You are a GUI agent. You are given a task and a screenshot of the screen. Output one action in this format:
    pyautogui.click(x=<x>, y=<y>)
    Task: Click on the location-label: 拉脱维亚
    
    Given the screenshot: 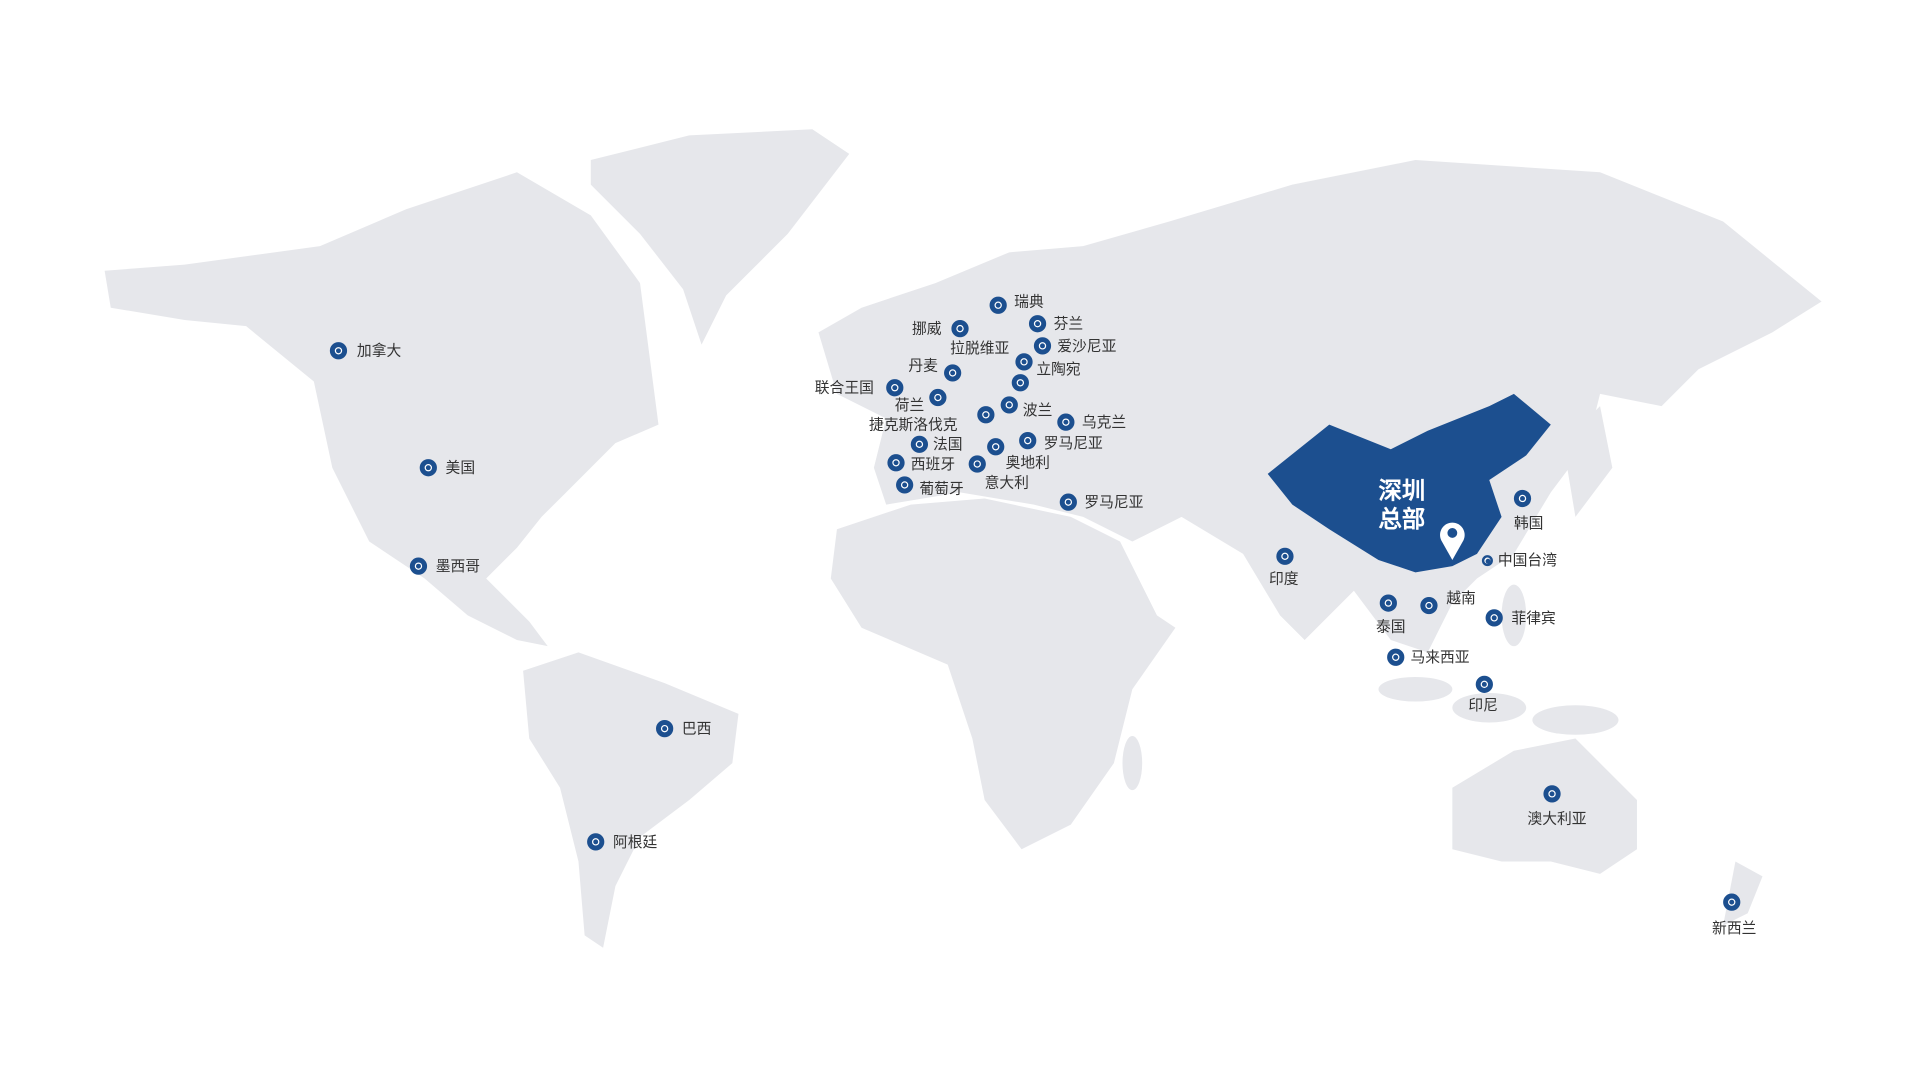 What is the action you would take?
    pyautogui.click(x=980, y=348)
    